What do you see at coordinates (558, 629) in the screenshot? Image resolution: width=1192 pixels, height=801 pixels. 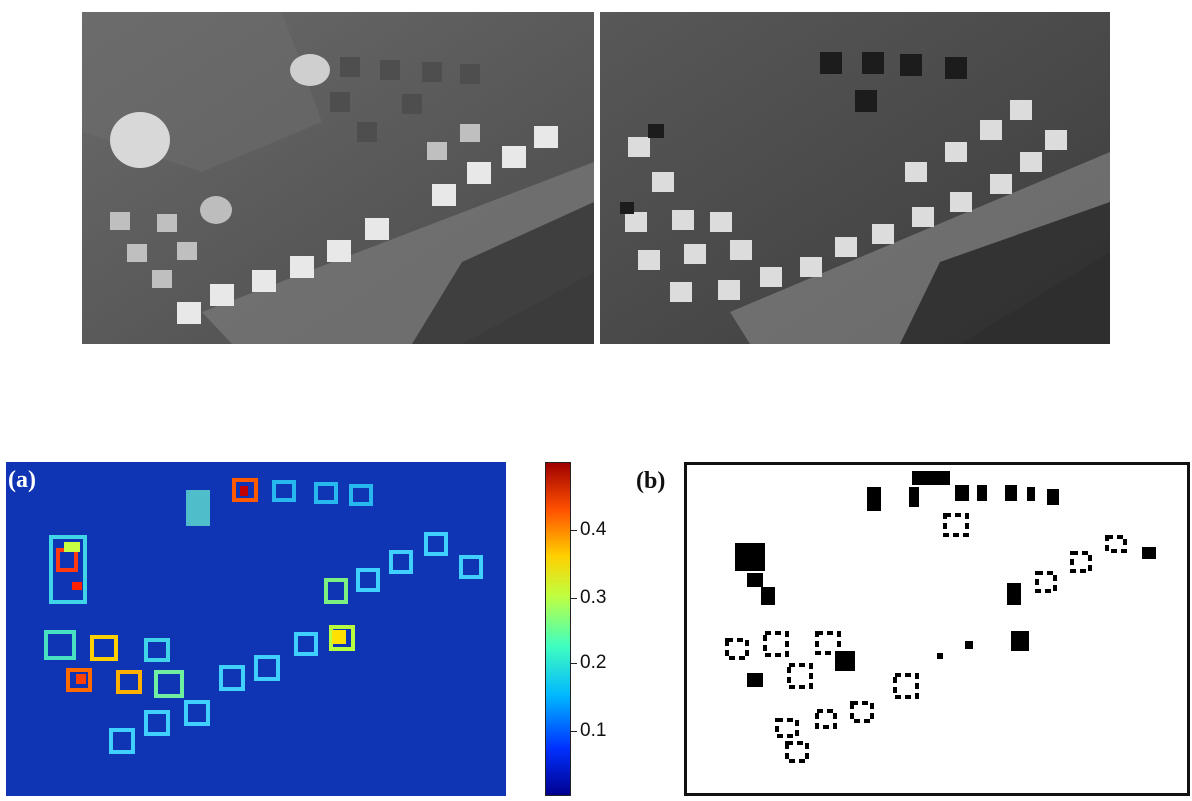 I see `colorbar` at bounding box center [558, 629].